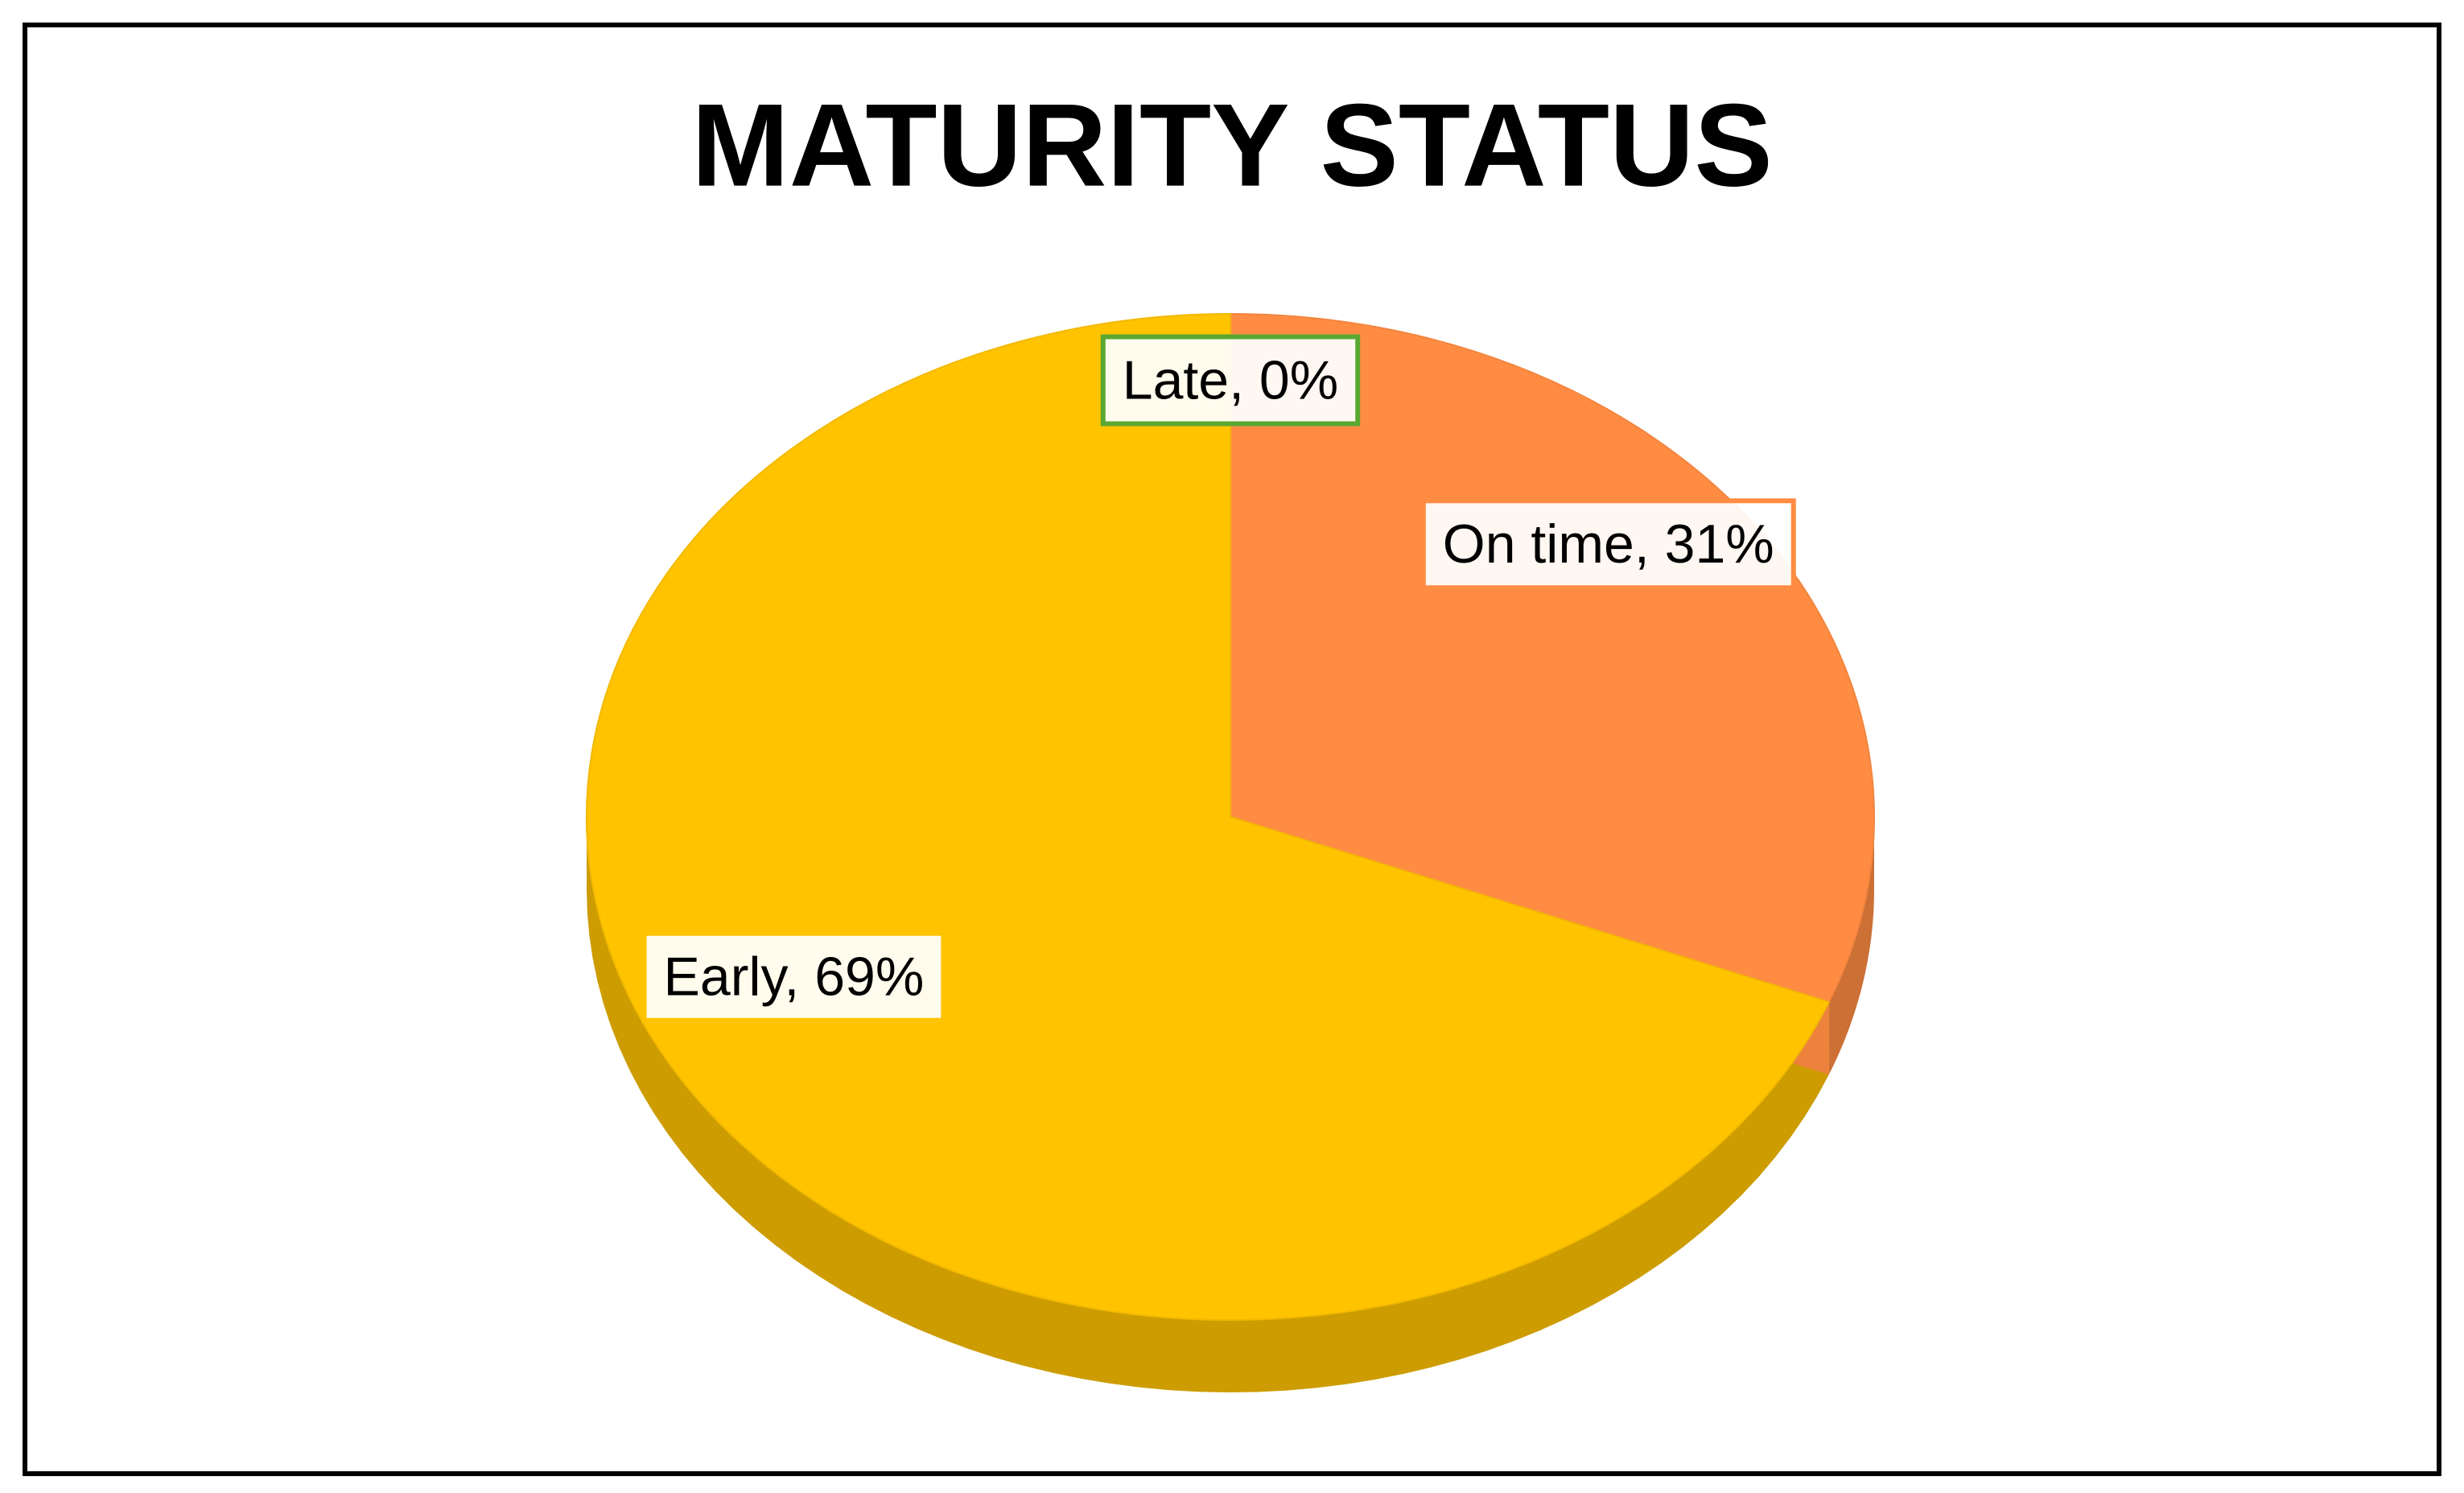 The image size is (2464, 1493). I want to click on chart-title: MATURITY STATUS, so click(1232, 145).